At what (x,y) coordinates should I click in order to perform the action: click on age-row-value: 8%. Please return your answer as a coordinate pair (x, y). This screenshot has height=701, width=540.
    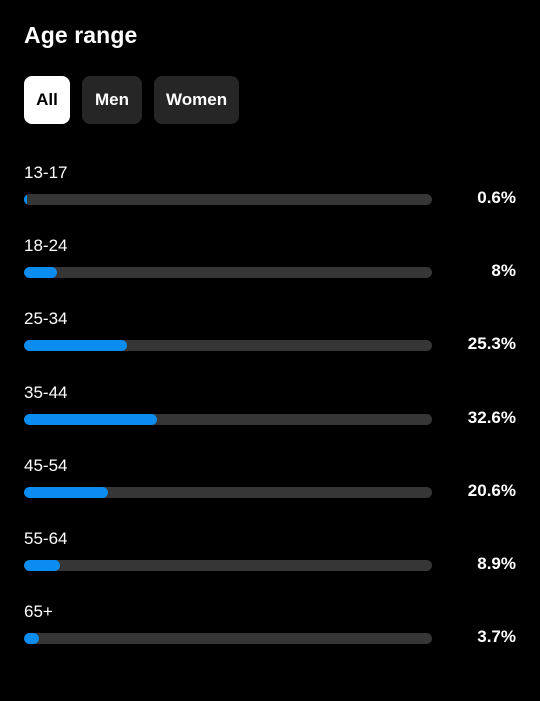
    Looking at the image, I should click on (503, 271).